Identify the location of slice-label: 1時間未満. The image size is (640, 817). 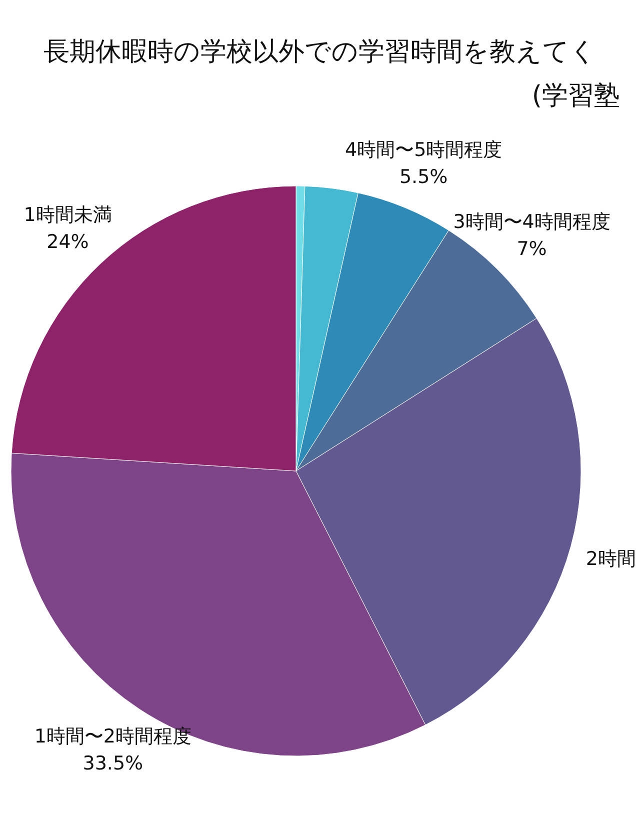
(68, 215).